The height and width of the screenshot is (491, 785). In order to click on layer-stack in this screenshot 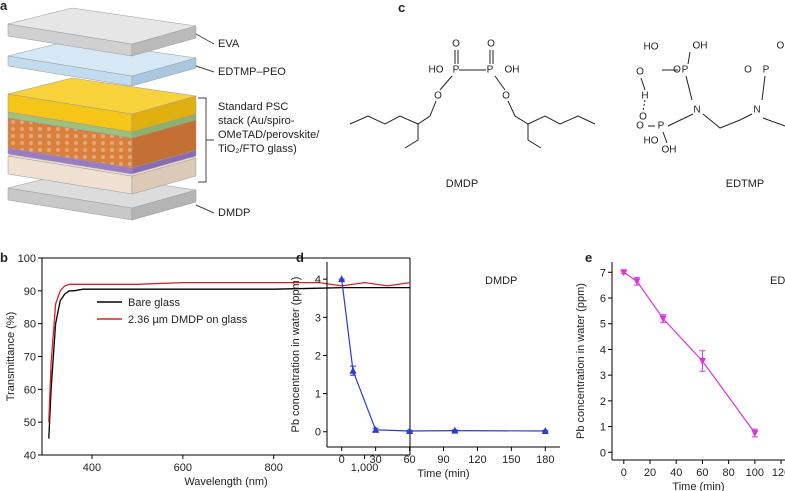, I will do `click(102, 114)`.